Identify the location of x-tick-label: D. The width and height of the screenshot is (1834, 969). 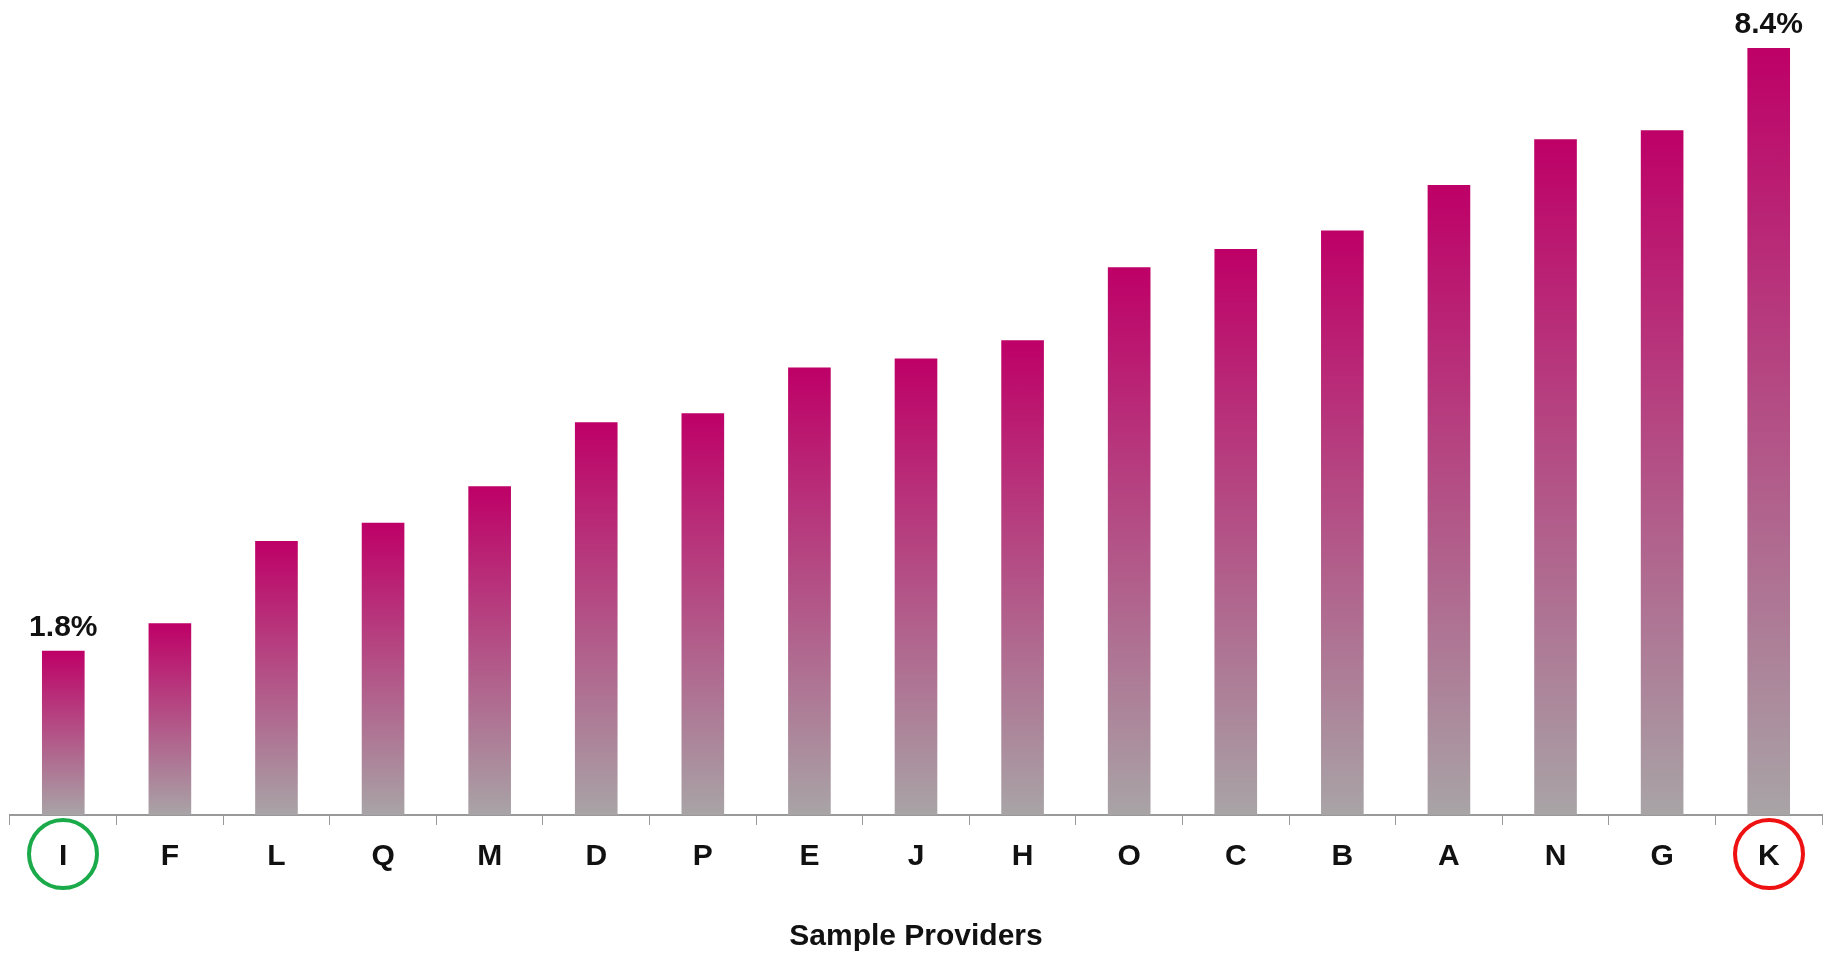
(596, 855).